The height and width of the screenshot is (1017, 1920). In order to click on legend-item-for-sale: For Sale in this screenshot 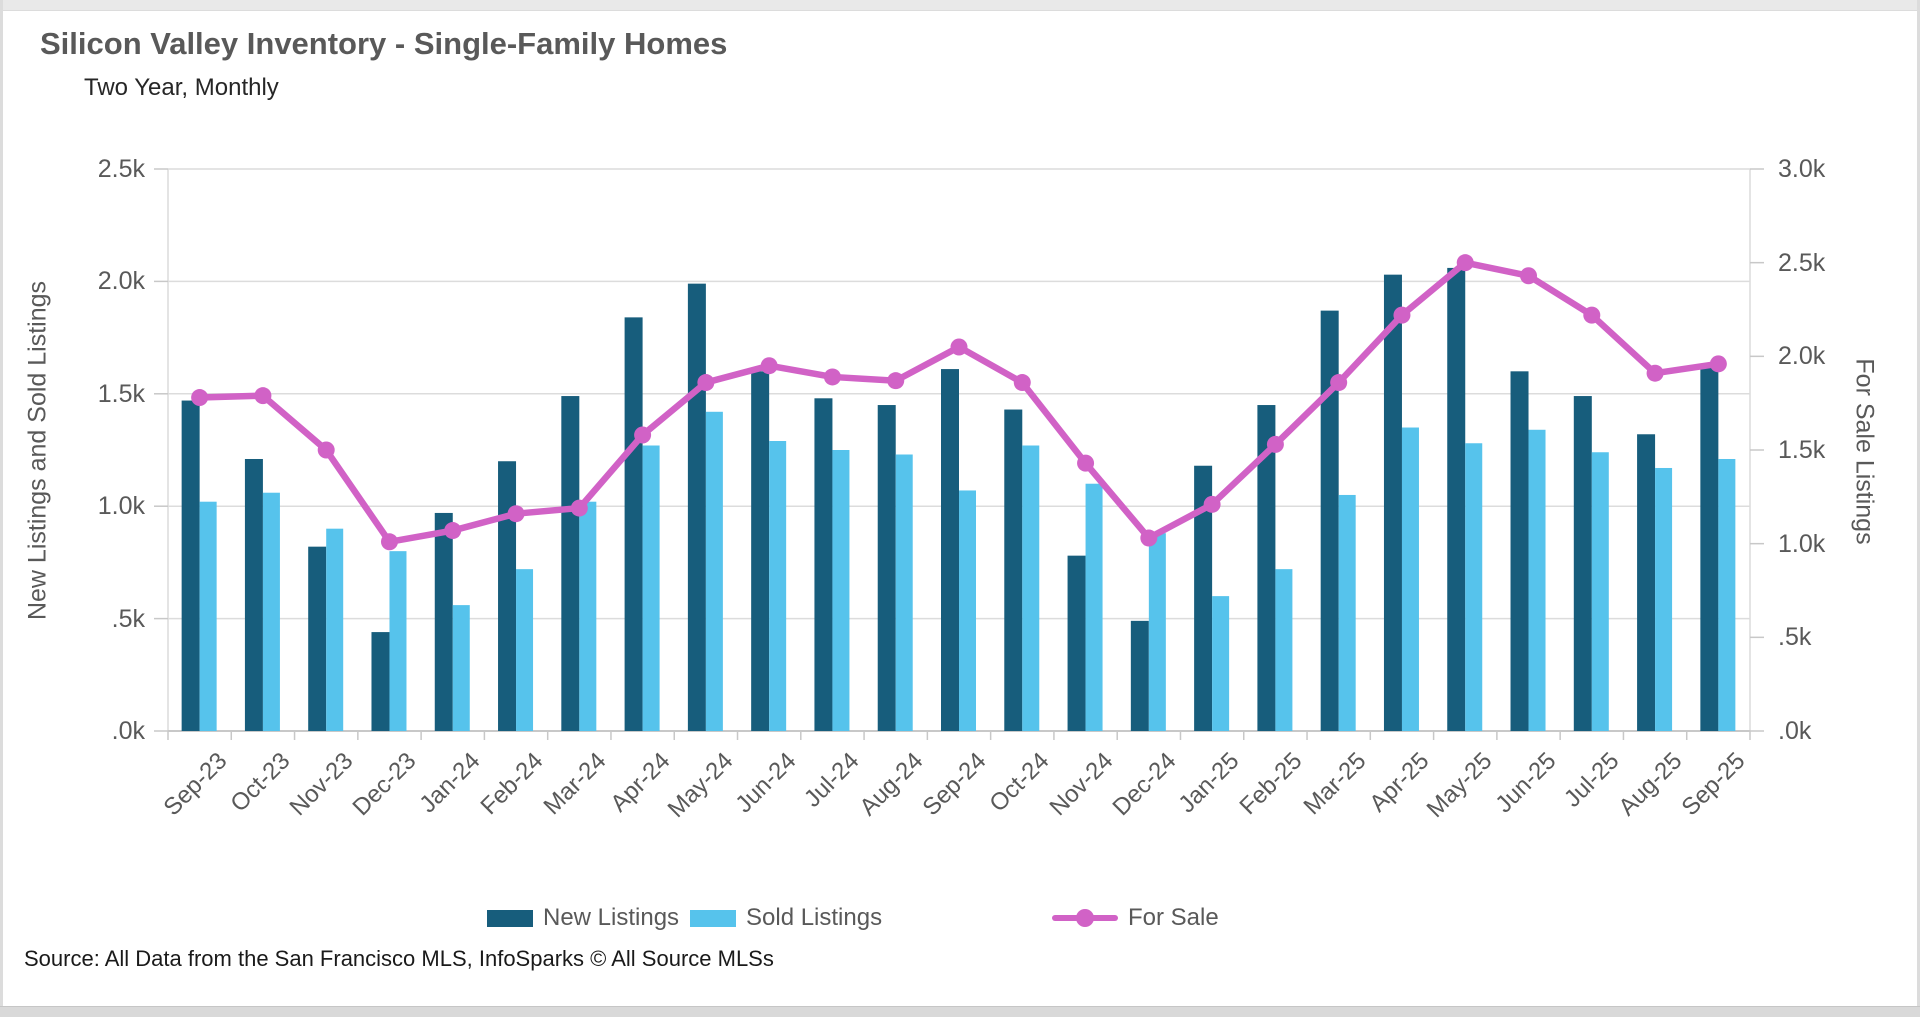, I will do `click(1135, 918)`.